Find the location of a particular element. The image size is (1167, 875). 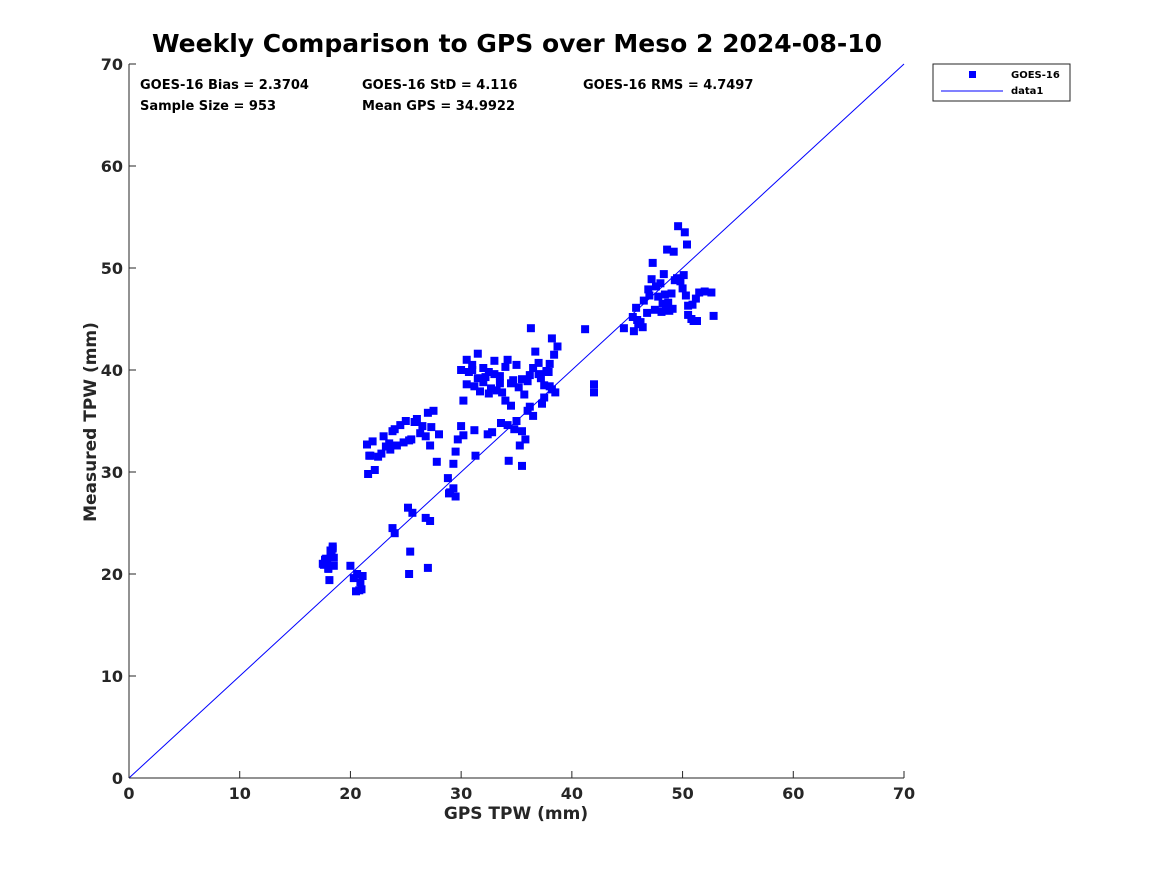

y-tick-label: 40 is located at coordinates (112, 370).